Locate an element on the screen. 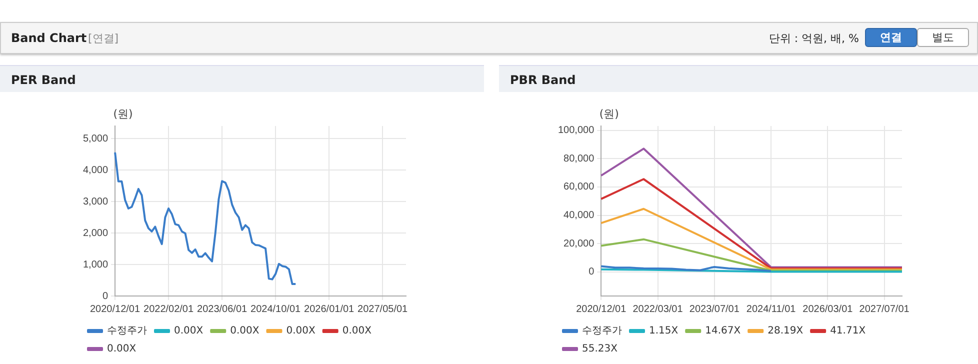  legend-label: 41.71X is located at coordinates (848, 331).